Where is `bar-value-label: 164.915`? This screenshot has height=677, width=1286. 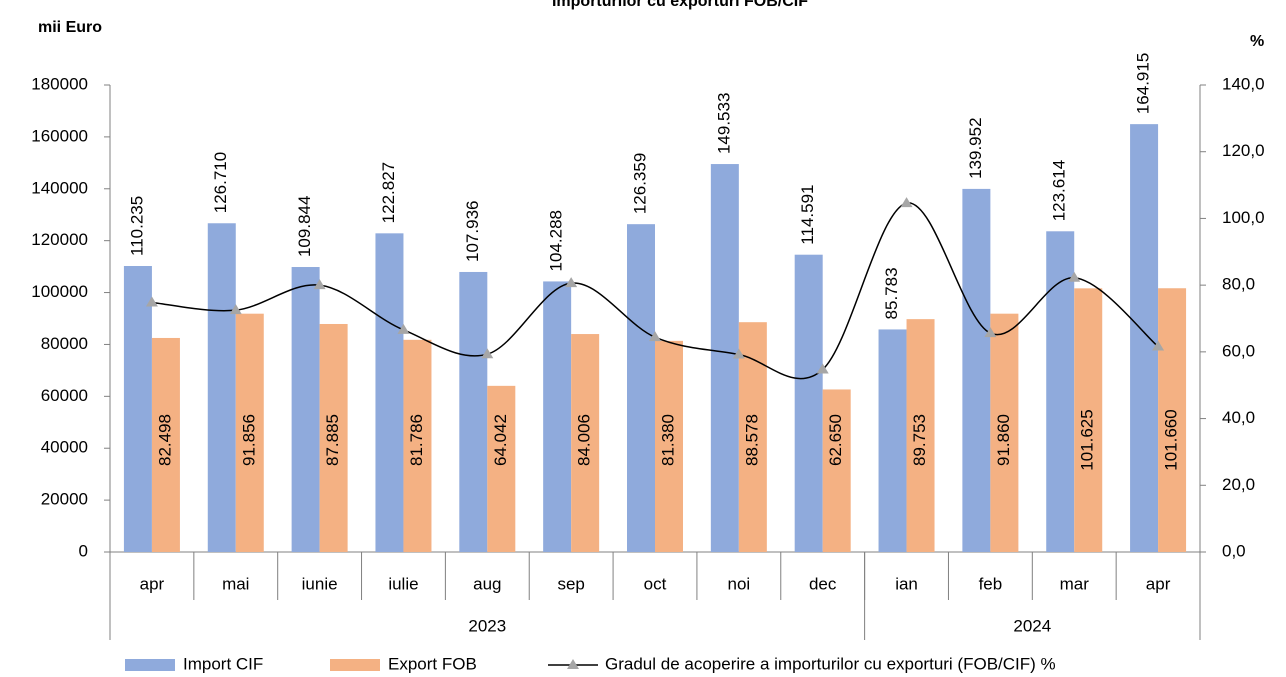
bar-value-label: 164.915 is located at coordinates (1143, 83).